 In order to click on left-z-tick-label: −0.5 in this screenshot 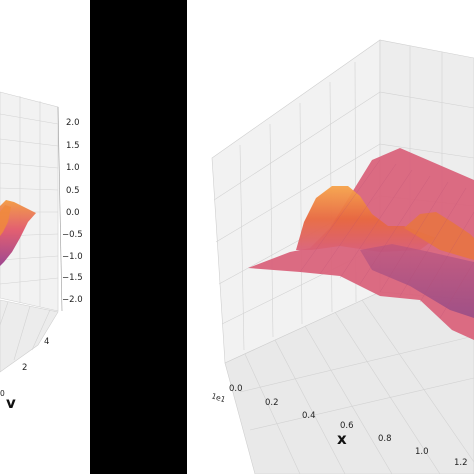, I will do `click(72, 235)`.